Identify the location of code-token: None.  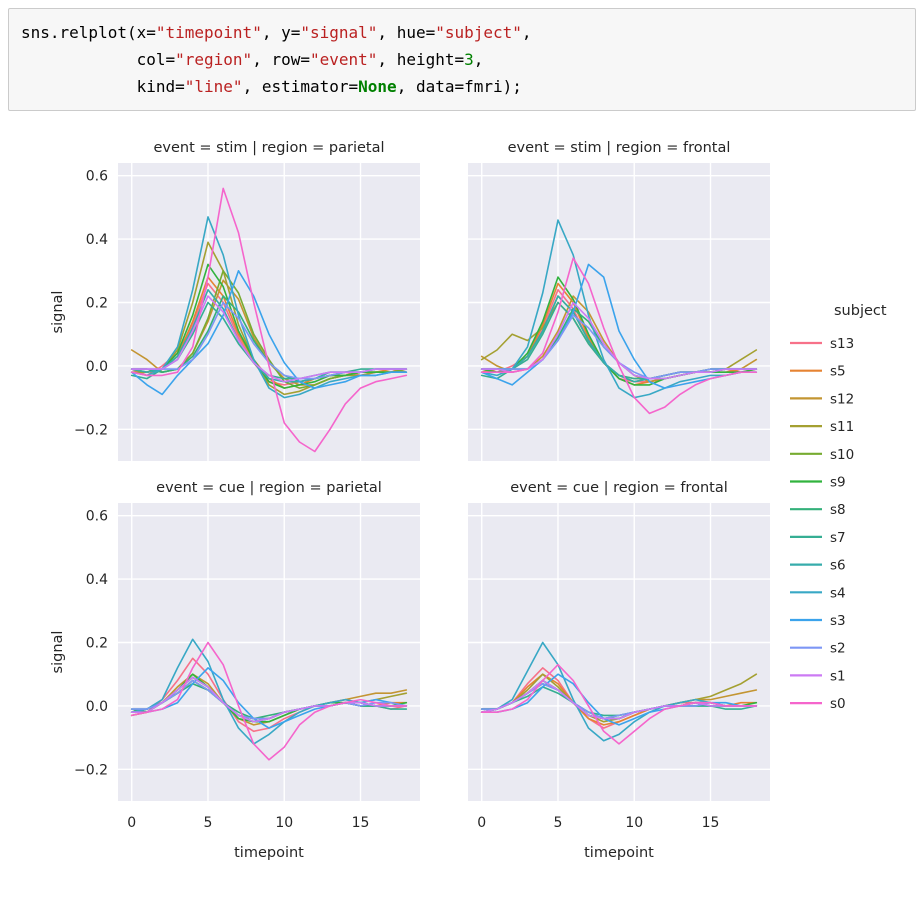
(377, 86).